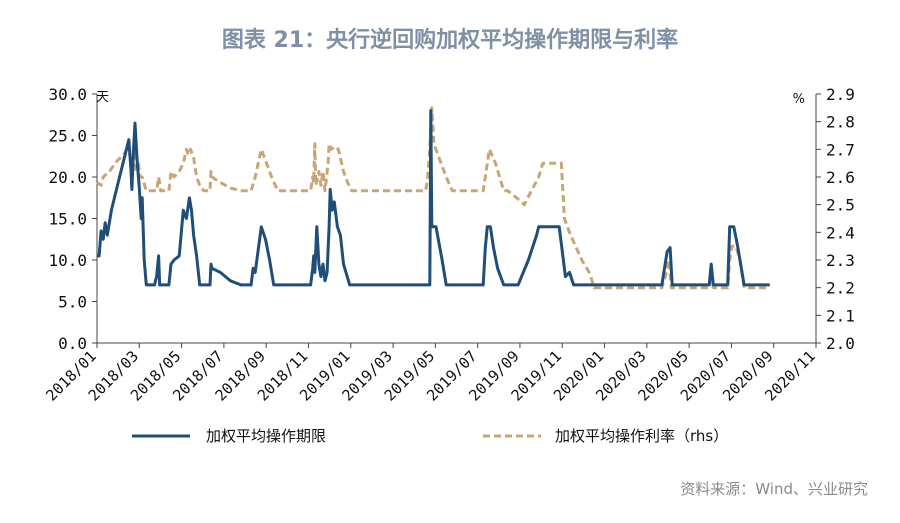  I want to click on source-note: 资料来源：Wind、兴业研究, so click(774, 489).